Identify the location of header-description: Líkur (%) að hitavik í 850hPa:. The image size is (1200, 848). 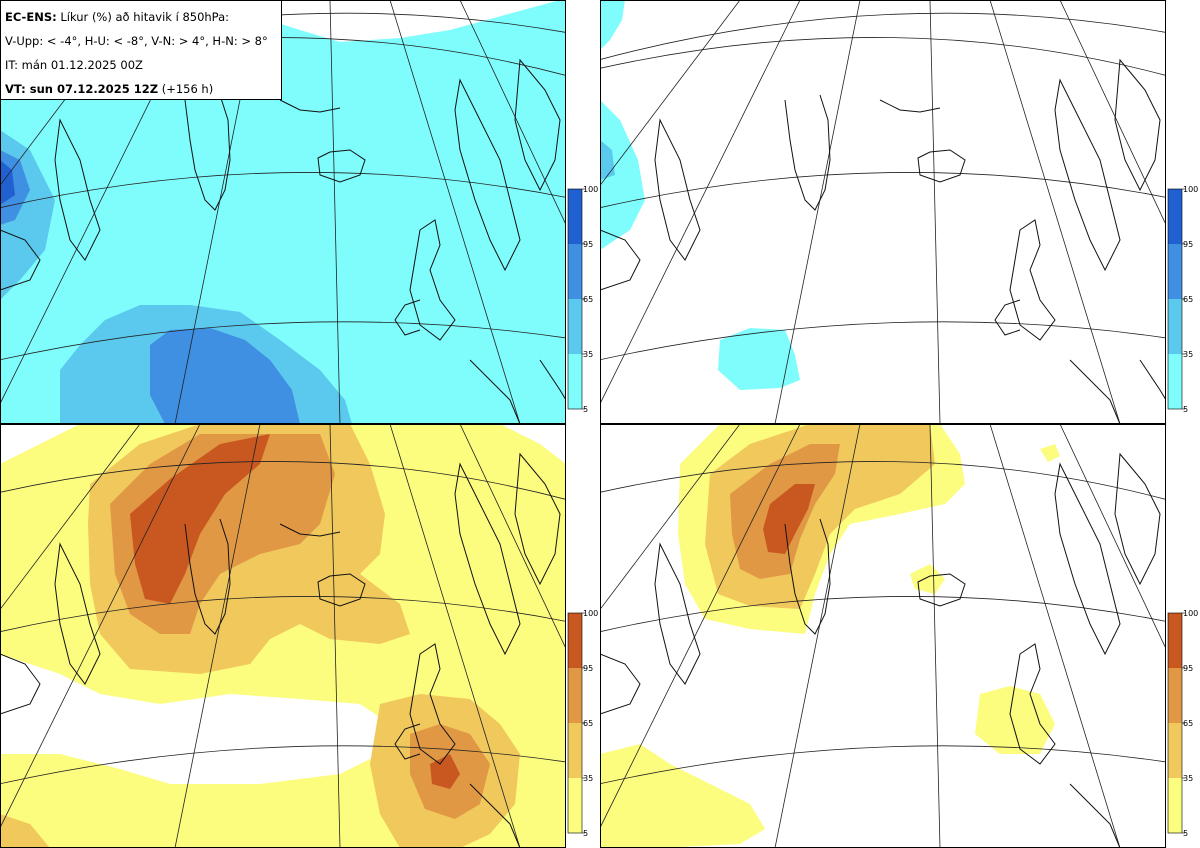
(143, 17).